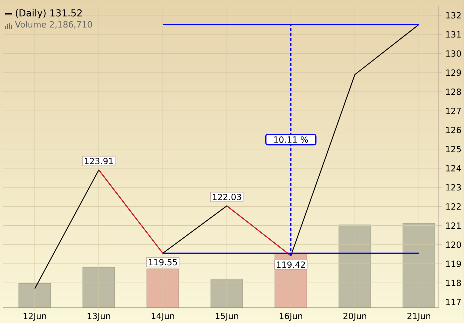  What do you see at coordinates (454, 187) in the screenshot?
I see `y-tick-label: 123` at bounding box center [454, 187].